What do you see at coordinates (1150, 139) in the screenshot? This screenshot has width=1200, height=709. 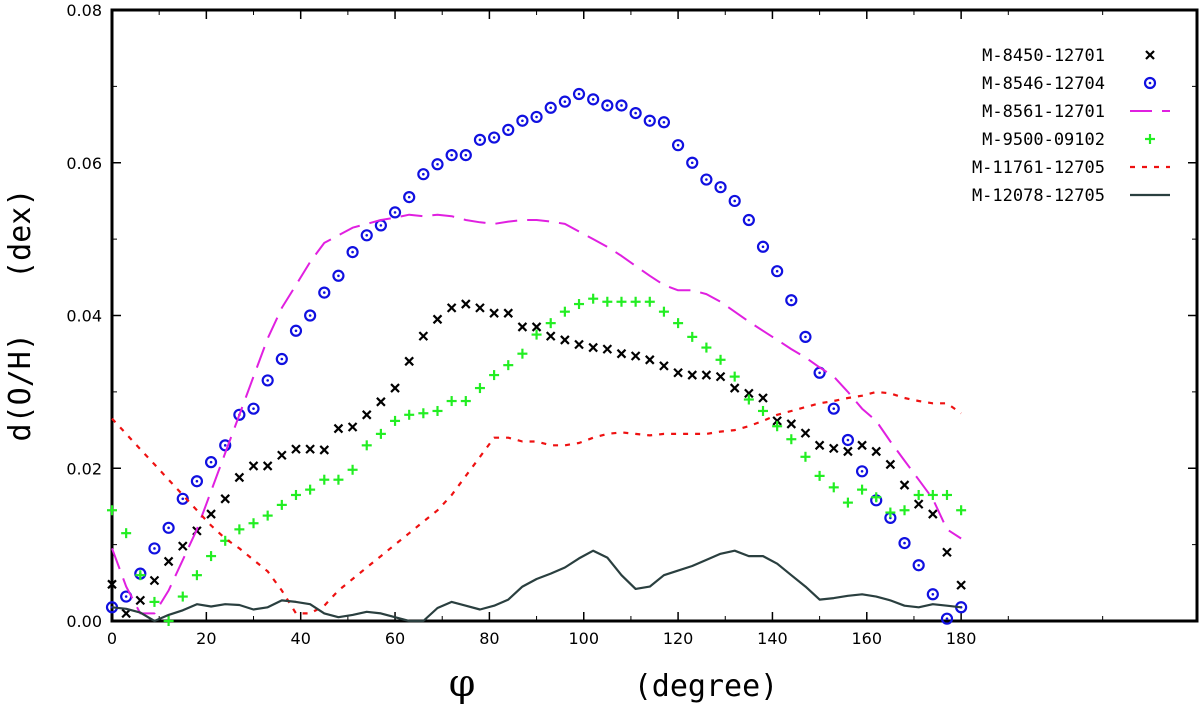 I see `legend-swatch` at bounding box center [1150, 139].